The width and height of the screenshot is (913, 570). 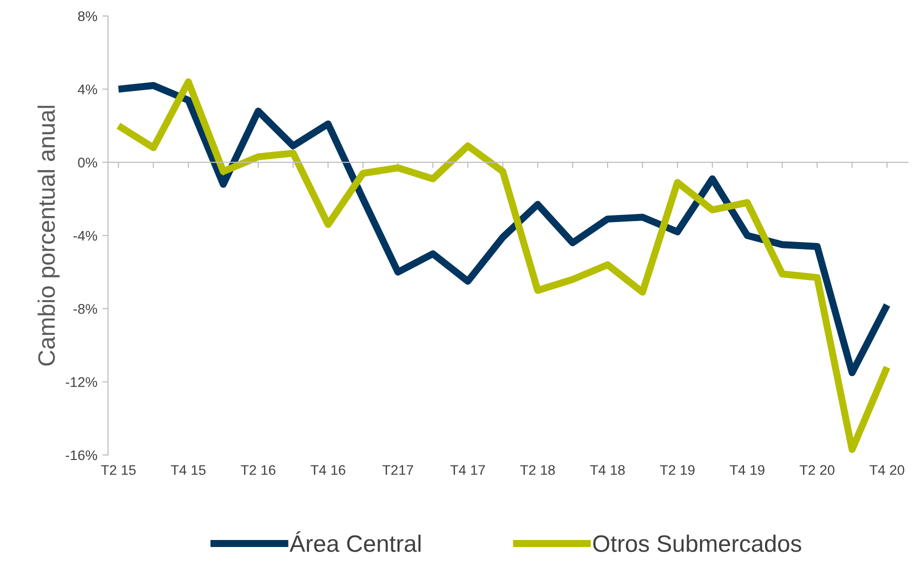 What do you see at coordinates (328, 470) in the screenshot?
I see `x-tick-label: T4 16` at bounding box center [328, 470].